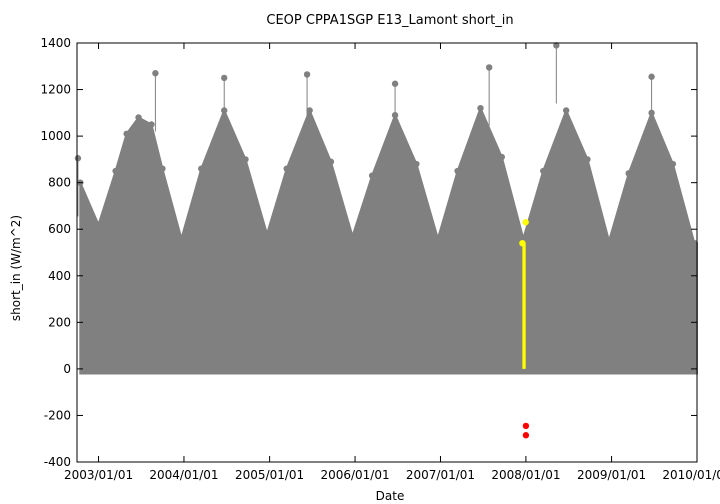  I want to click on y-axis-title: short_in (W/m^2), so click(16, 268).